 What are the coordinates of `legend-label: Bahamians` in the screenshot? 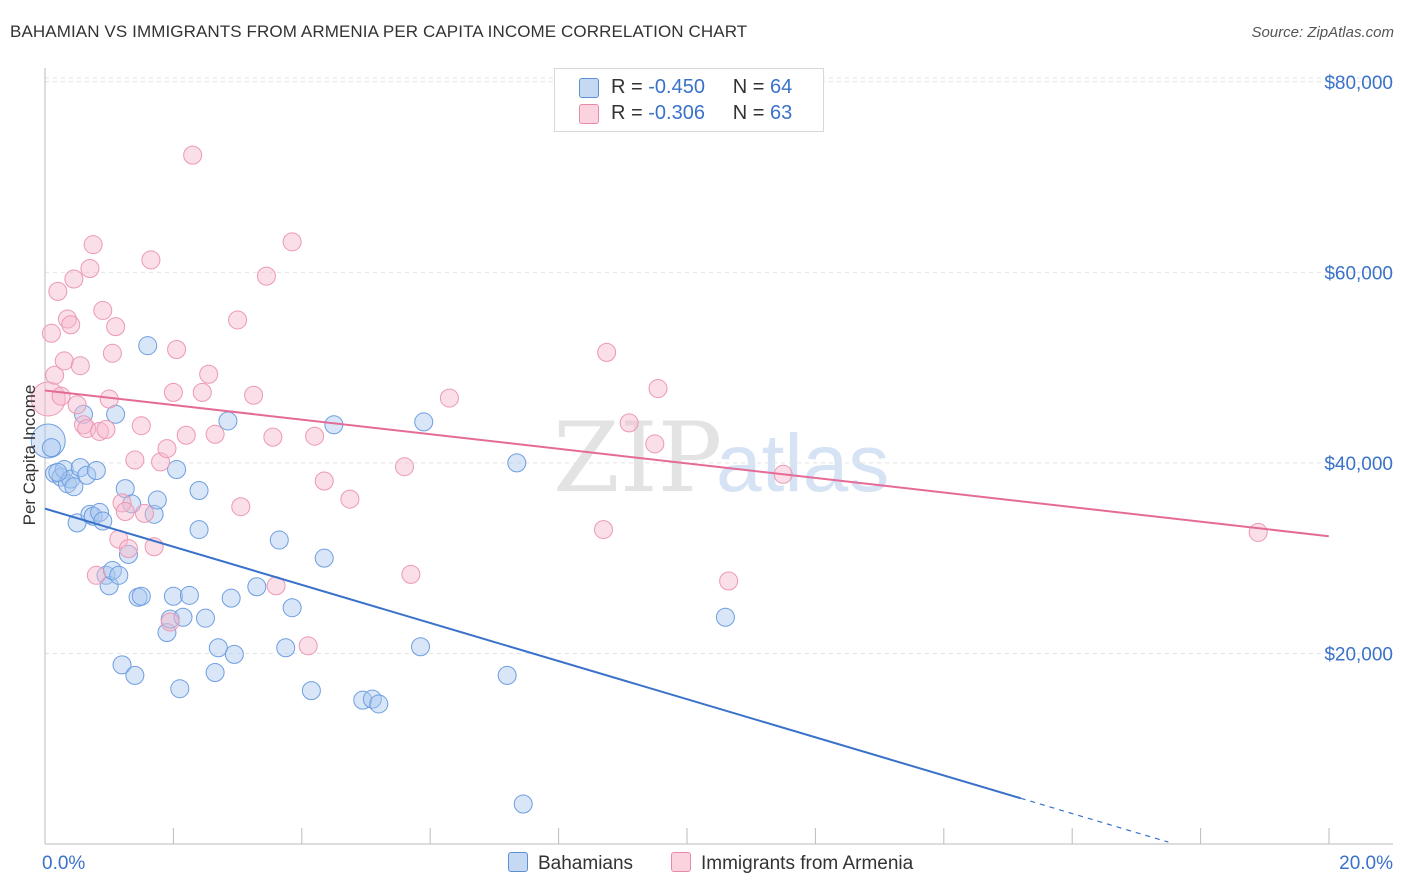 It's located at (586, 863).